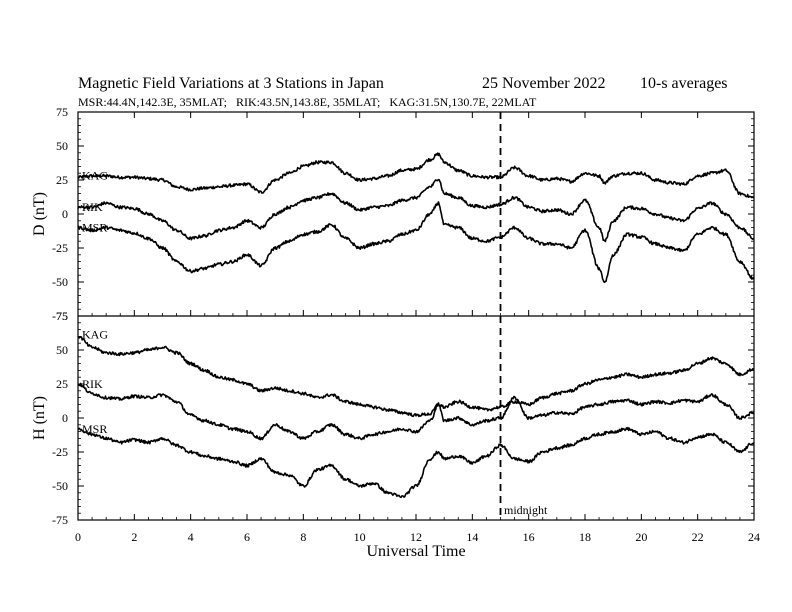  What do you see at coordinates (641, 537) in the screenshot?
I see `x-tick-label: 20` at bounding box center [641, 537].